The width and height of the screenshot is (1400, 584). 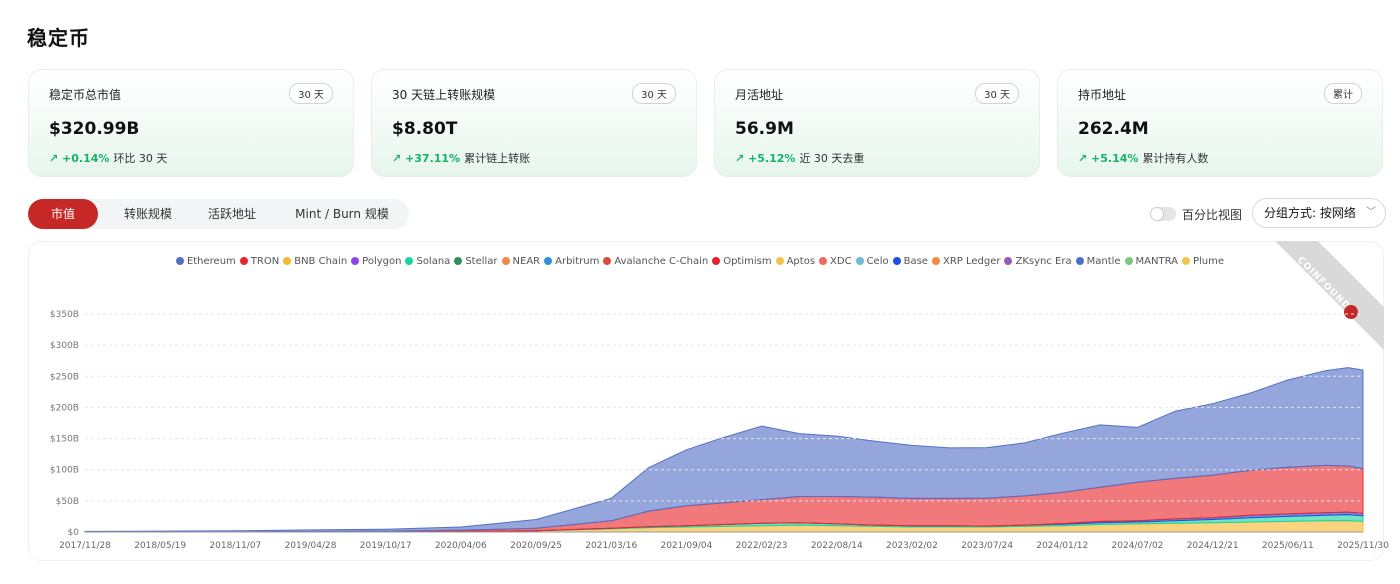 What do you see at coordinates (759, 95) in the screenshot?
I see `card-label: 月活地址` at bounding box center [759, 95].